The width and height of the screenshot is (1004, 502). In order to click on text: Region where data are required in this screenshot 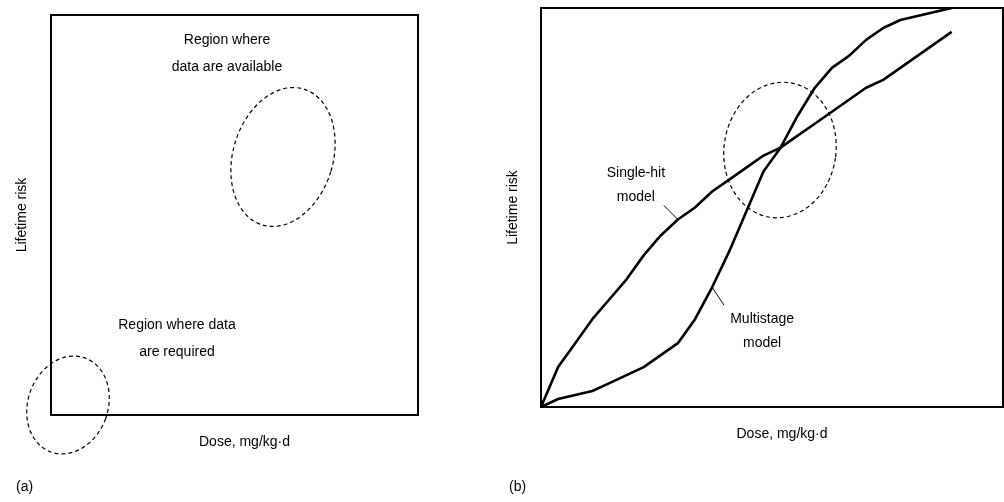, I will do `click(177, 337)`.